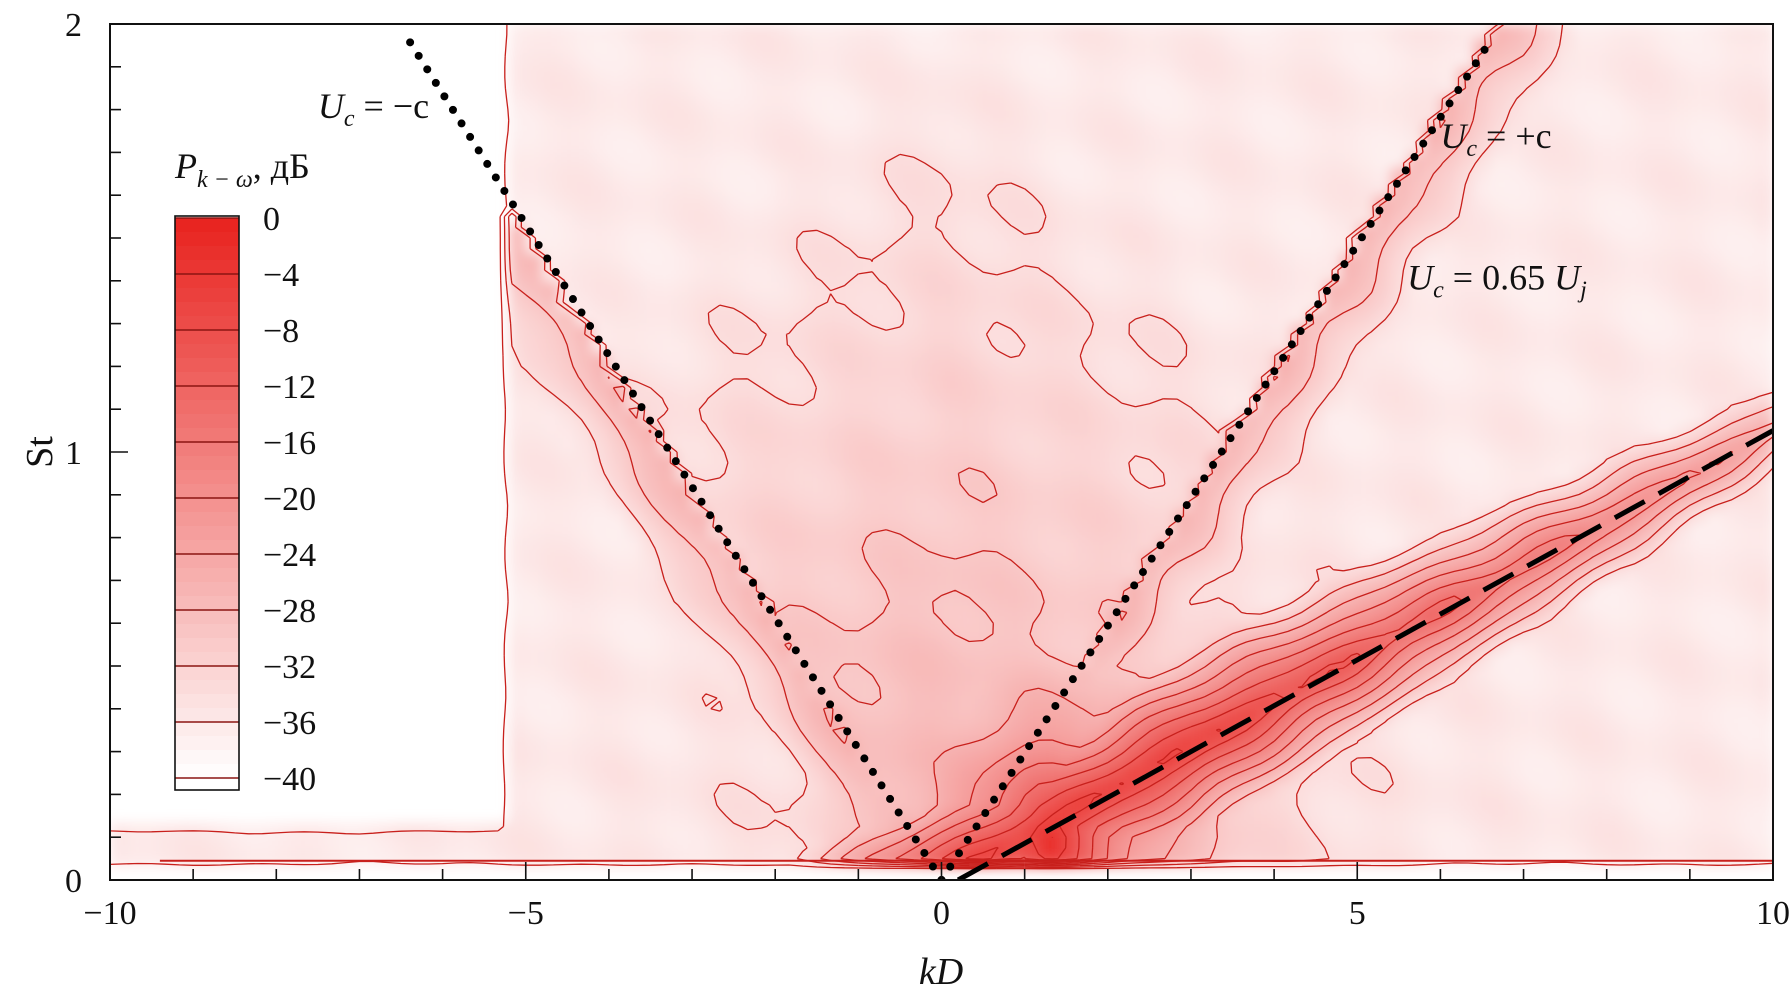 The width and height of the screenshot is (1791, 997). I want to click on y-axis: 012, so click(96, 453).